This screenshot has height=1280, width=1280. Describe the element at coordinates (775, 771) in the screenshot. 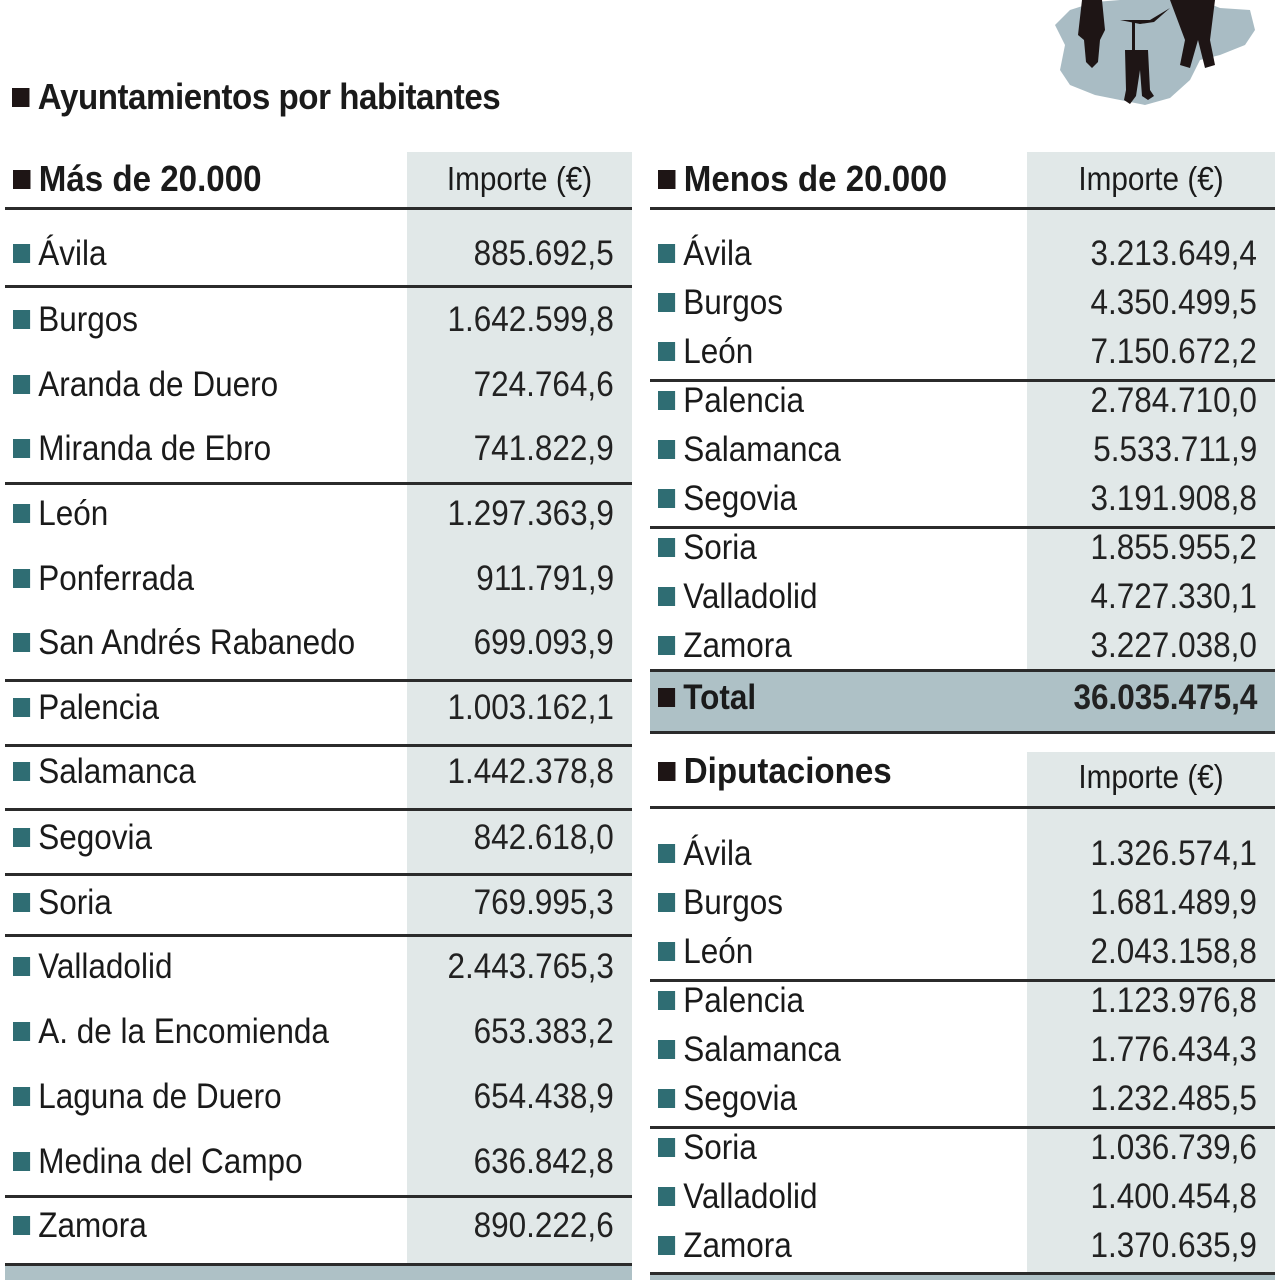

I see `table-heading: Diputaciones` at that location.